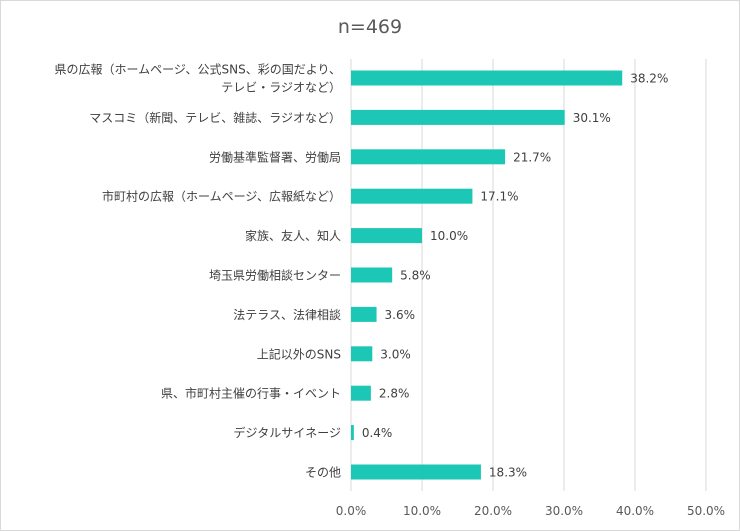 The image size is (740, 531). I want to click on category-label: マスコミ（新聞、テレビ、雑誌、ラジオなど）, so click(215, 117).